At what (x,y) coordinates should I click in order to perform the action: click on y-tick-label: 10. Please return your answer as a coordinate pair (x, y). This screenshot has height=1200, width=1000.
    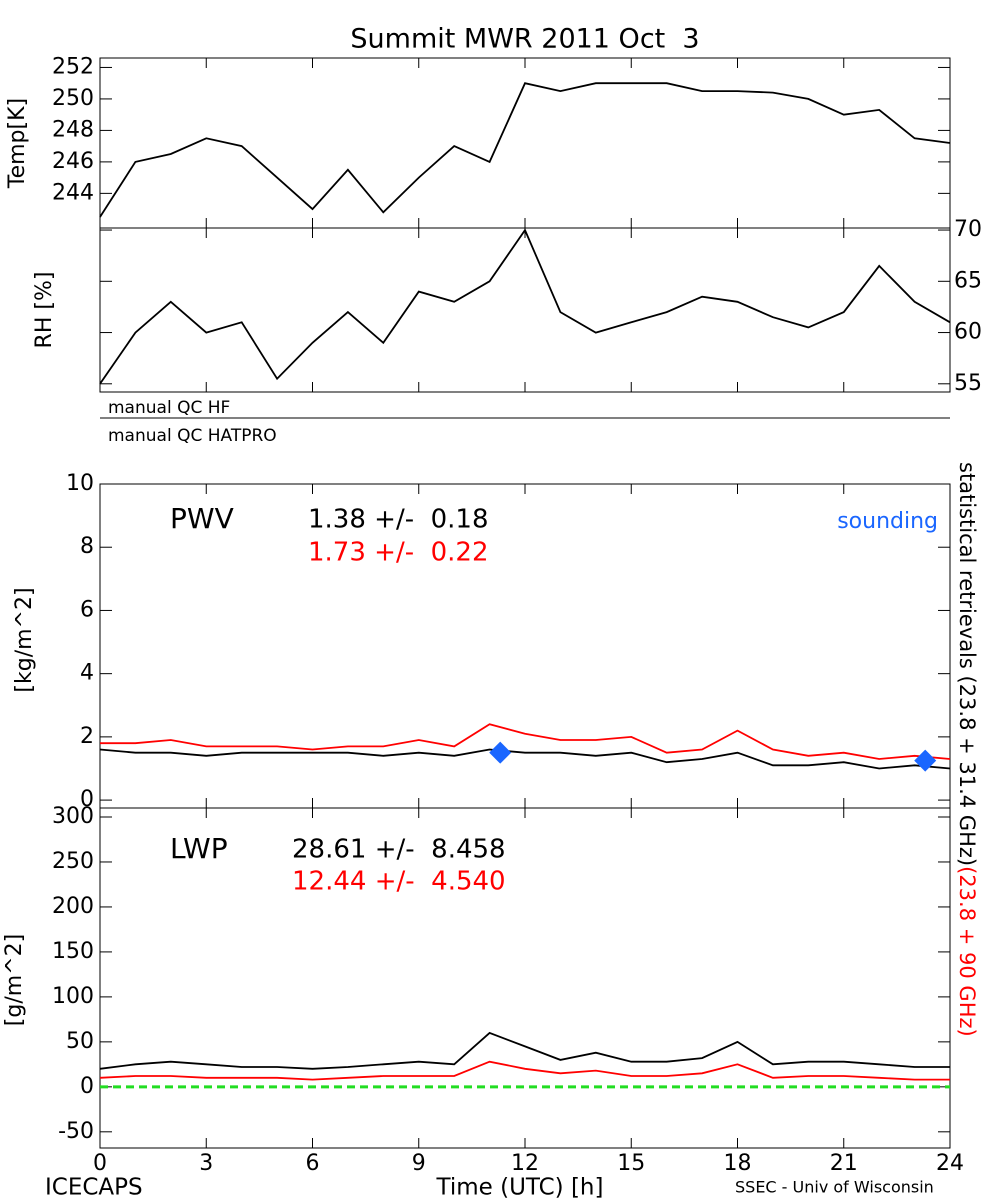
    Looking at the image, I should click on (80, 483).